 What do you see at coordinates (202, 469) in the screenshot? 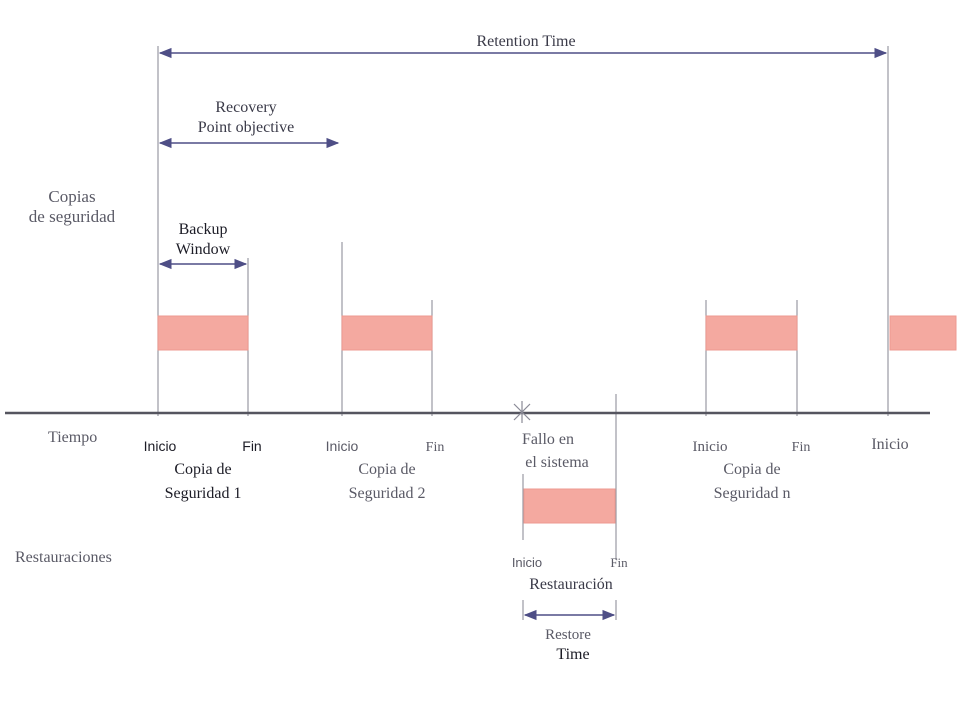
I see `backup1-copia-de-label: Copia de` at bounding box center [202, 469].